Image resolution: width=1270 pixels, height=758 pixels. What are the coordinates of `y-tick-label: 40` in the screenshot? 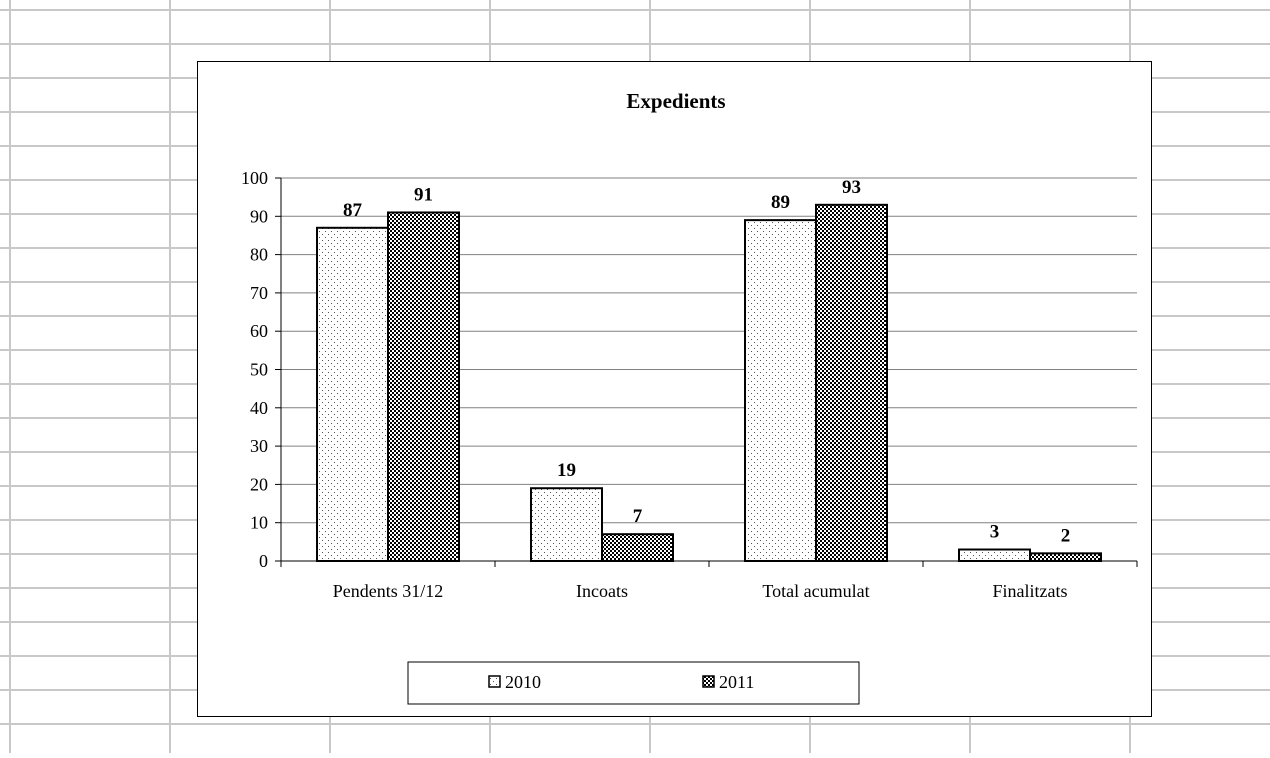 It's located at (259, 408).